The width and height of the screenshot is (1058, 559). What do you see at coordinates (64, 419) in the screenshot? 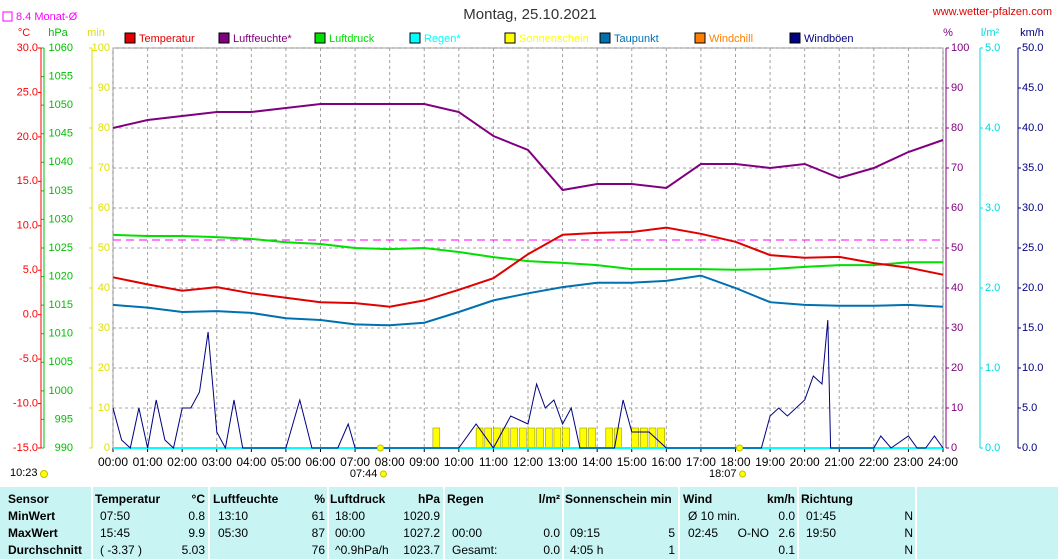
I see `y-tick-label: 995` at bounding box center [64, 419].